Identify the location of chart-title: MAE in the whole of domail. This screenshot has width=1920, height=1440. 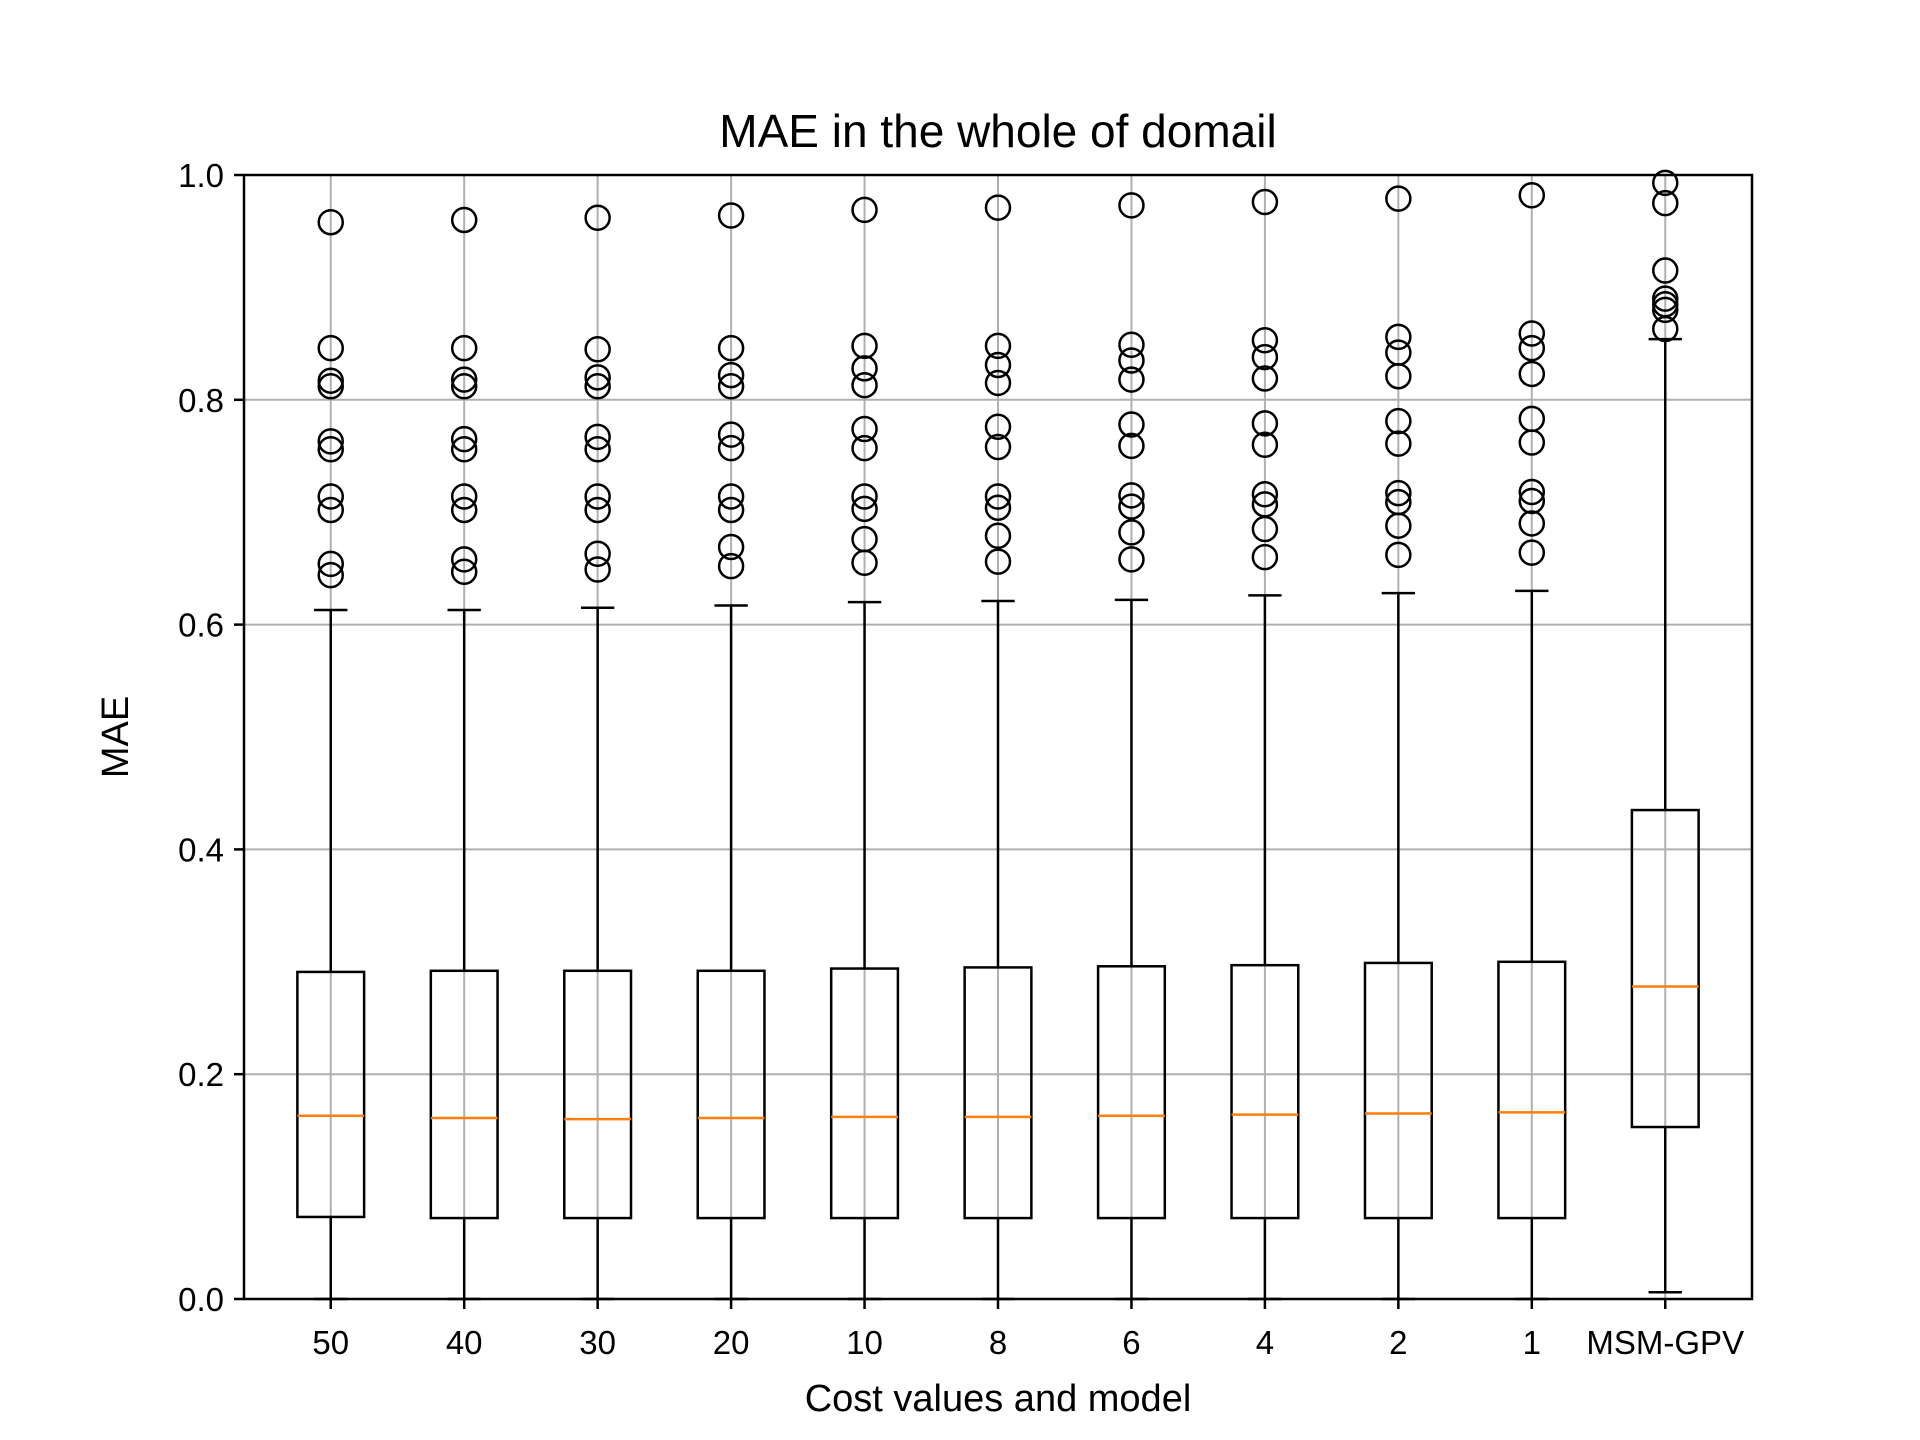
(997, 131).